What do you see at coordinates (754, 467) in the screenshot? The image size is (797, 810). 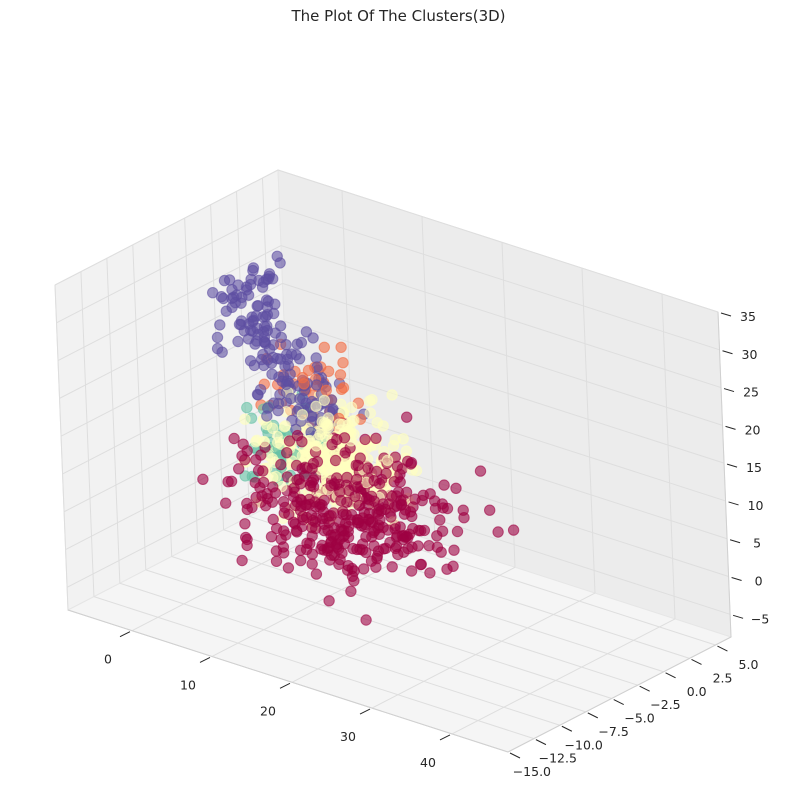 I see `z-tick-label: 15` at bounding box center [754, 467].